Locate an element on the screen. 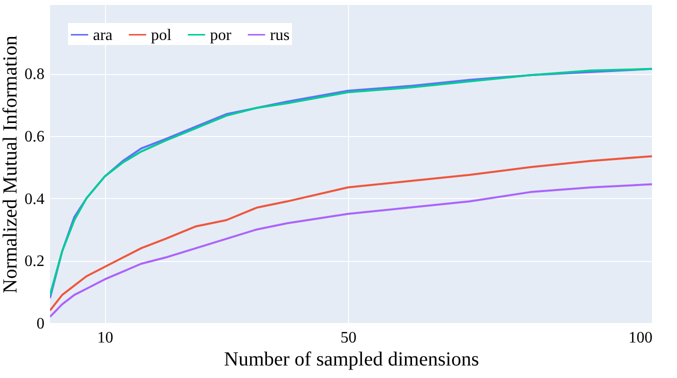  y-tick-label: 0 is located at coordinates (40, 324).